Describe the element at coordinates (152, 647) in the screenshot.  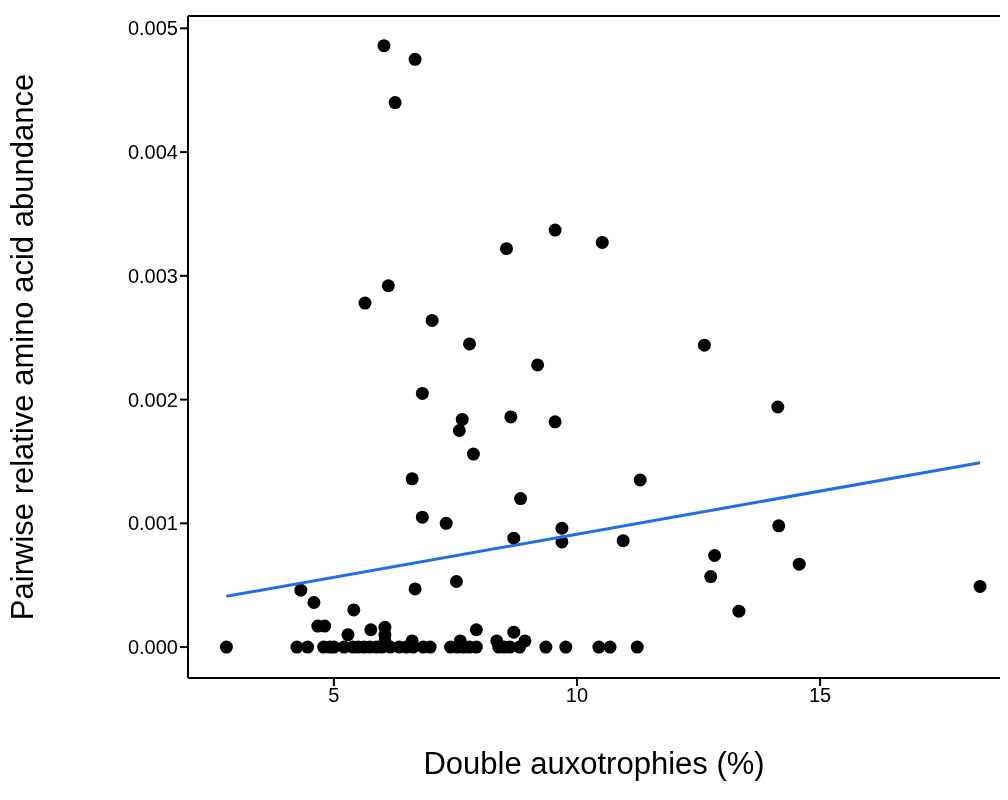
I see `y-tick-label: 0.000` at that location.